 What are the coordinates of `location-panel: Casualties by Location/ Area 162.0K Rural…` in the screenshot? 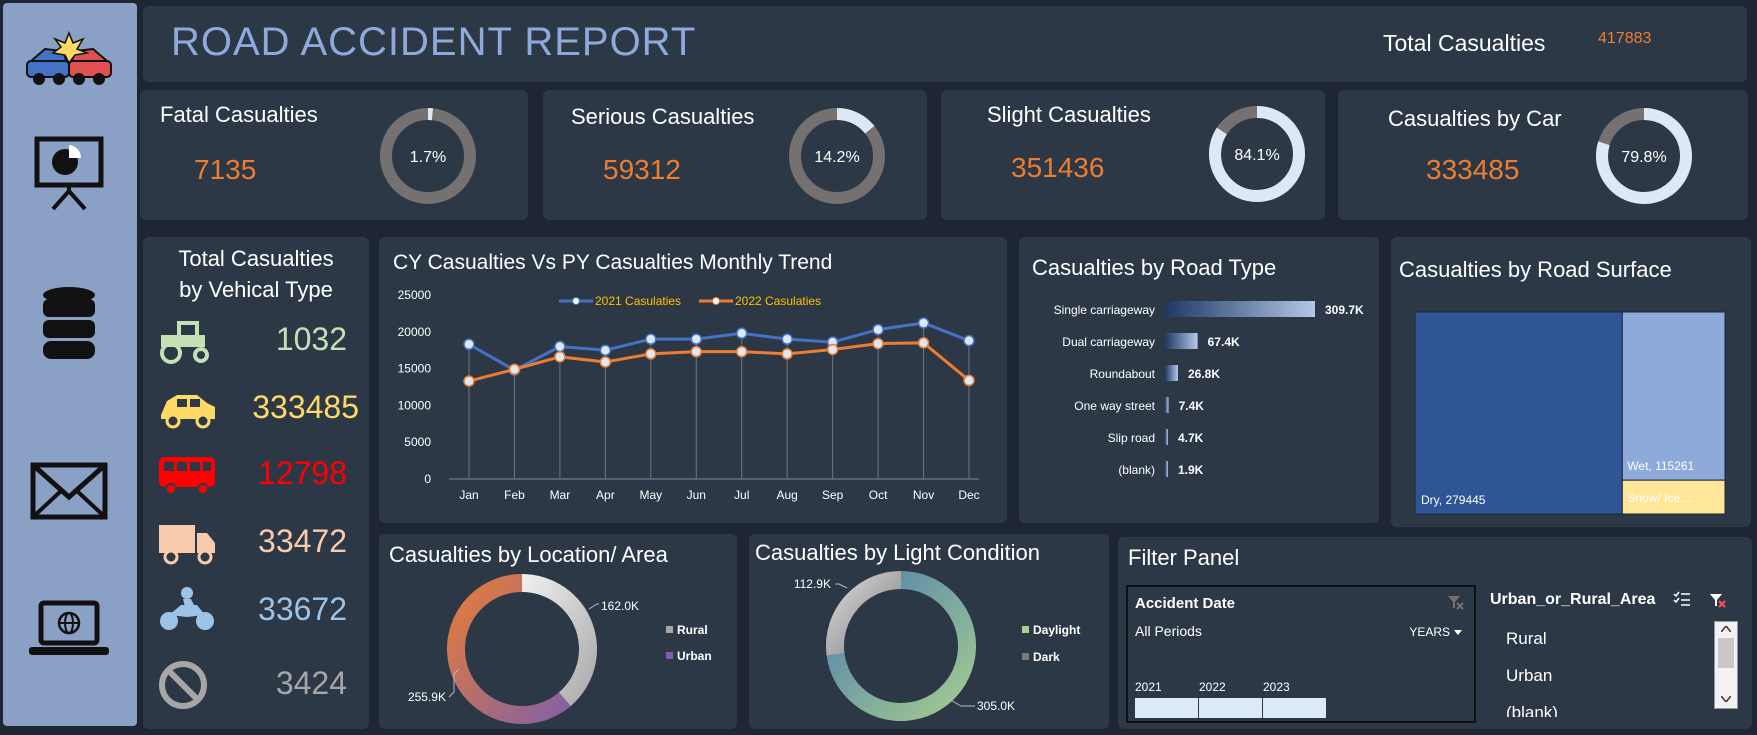 It's located at (558, 631).